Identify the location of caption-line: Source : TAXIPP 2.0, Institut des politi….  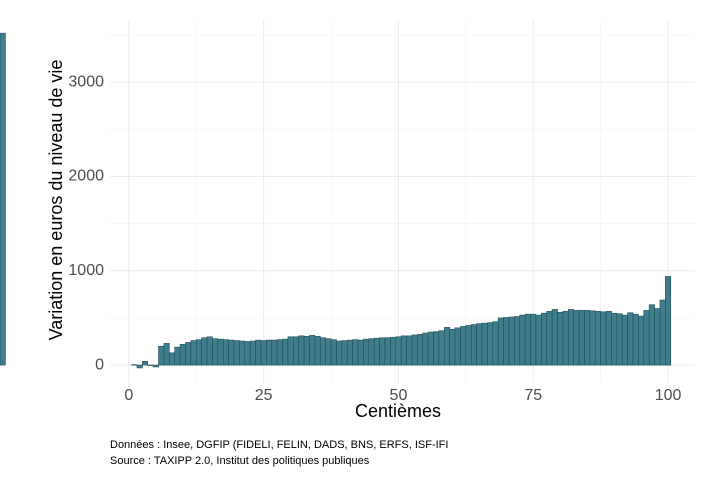
(240, 461).